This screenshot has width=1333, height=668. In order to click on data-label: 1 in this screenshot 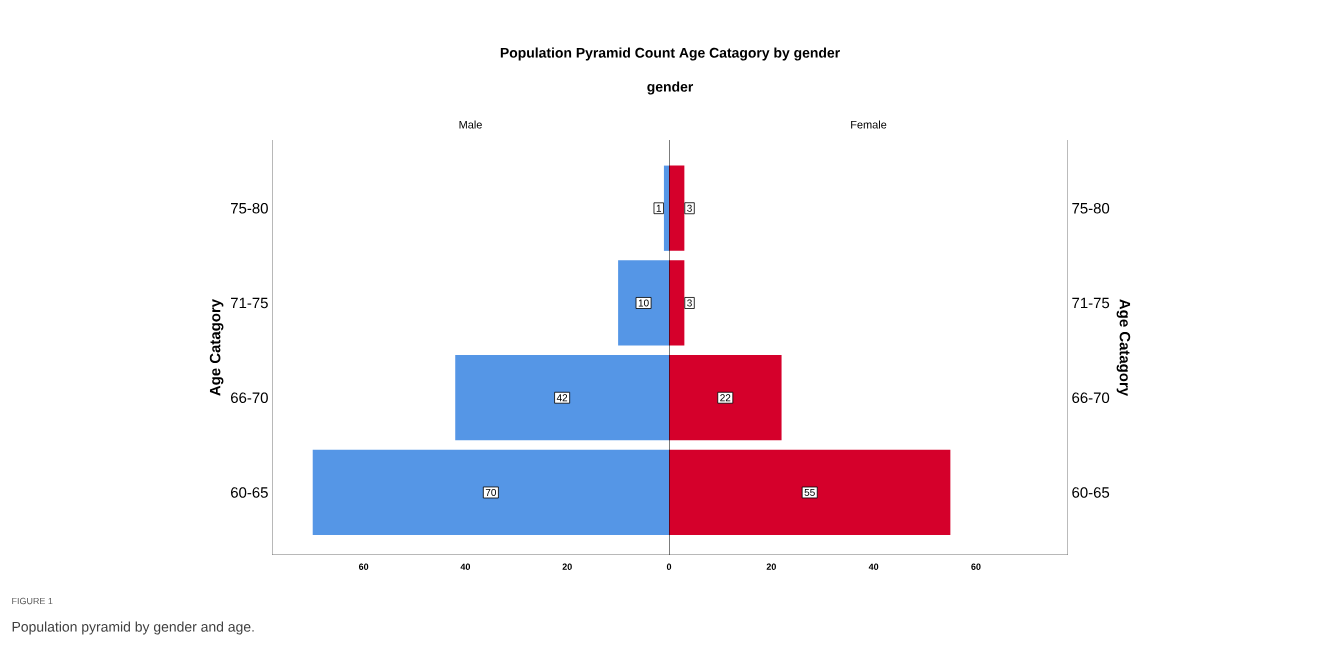, I will do `click(659, 208)`.